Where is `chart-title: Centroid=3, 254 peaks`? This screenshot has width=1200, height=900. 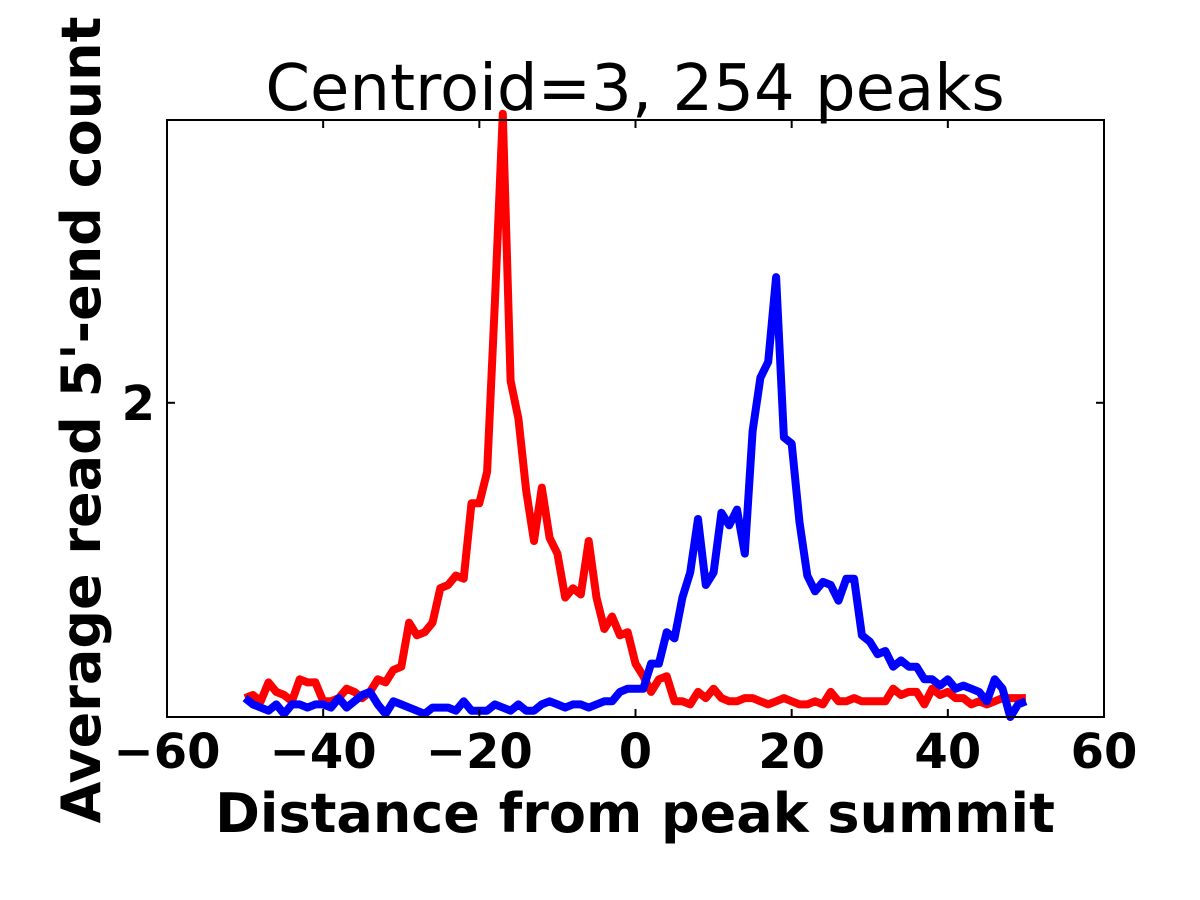
chart-title: Centroid=3, 254 peaks is located at coordinates (634, 89).